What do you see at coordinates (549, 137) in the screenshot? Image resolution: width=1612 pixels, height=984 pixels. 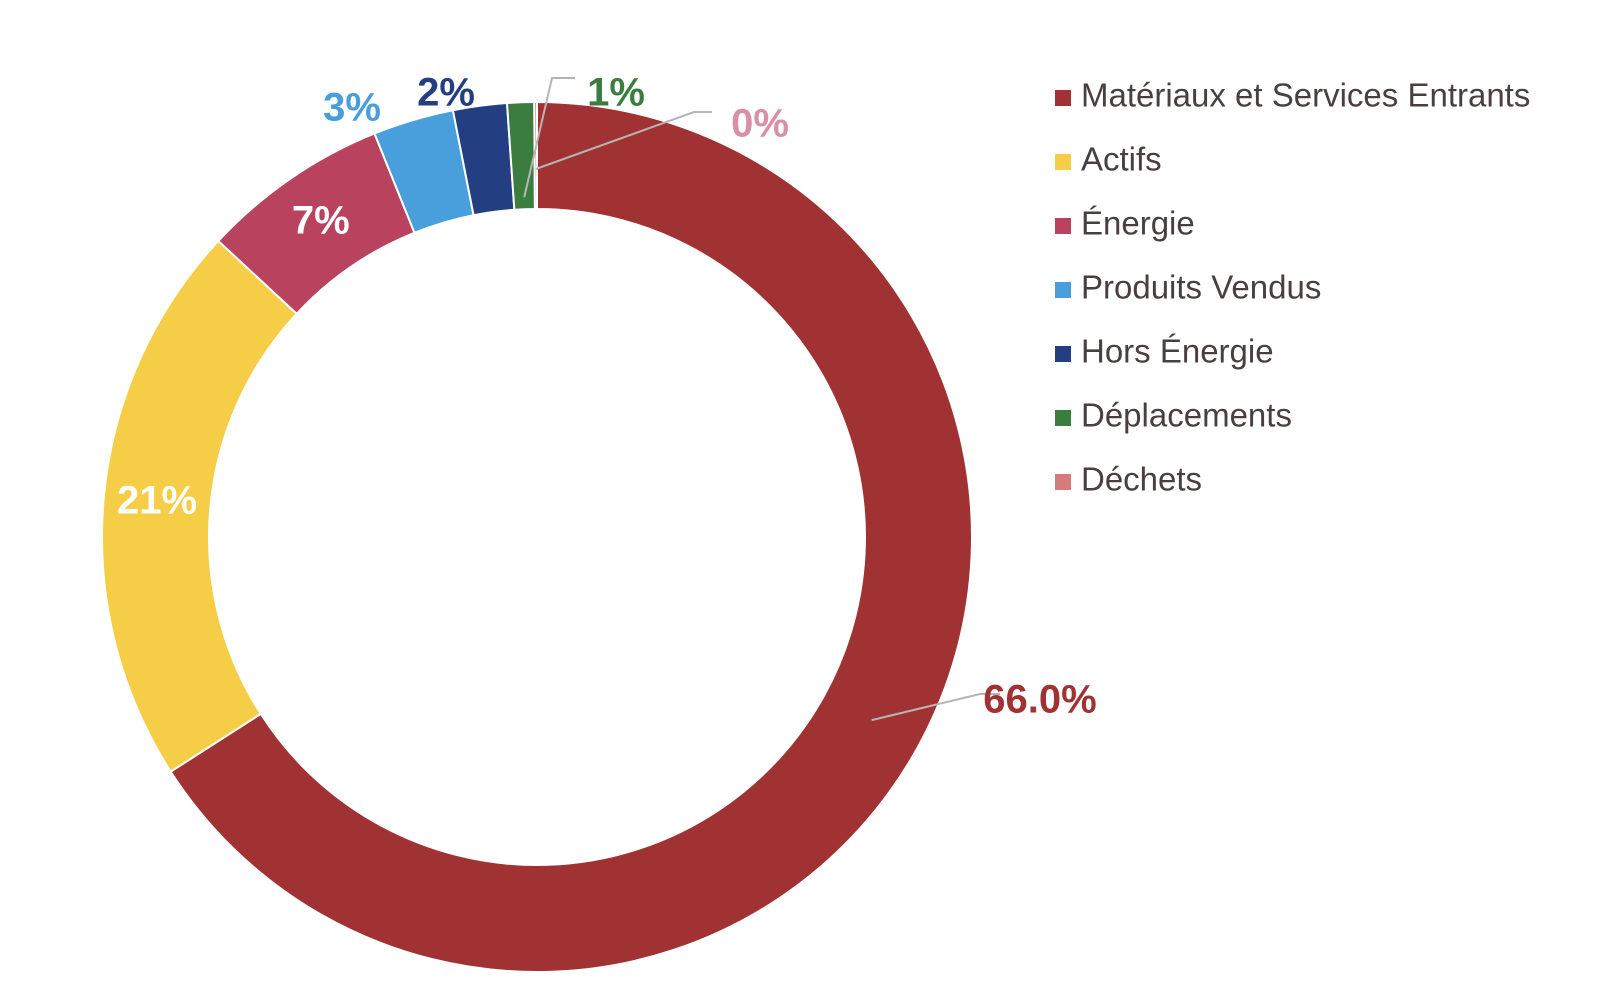 I see `leader-line-deplacements` at bounding box center [549, 137].